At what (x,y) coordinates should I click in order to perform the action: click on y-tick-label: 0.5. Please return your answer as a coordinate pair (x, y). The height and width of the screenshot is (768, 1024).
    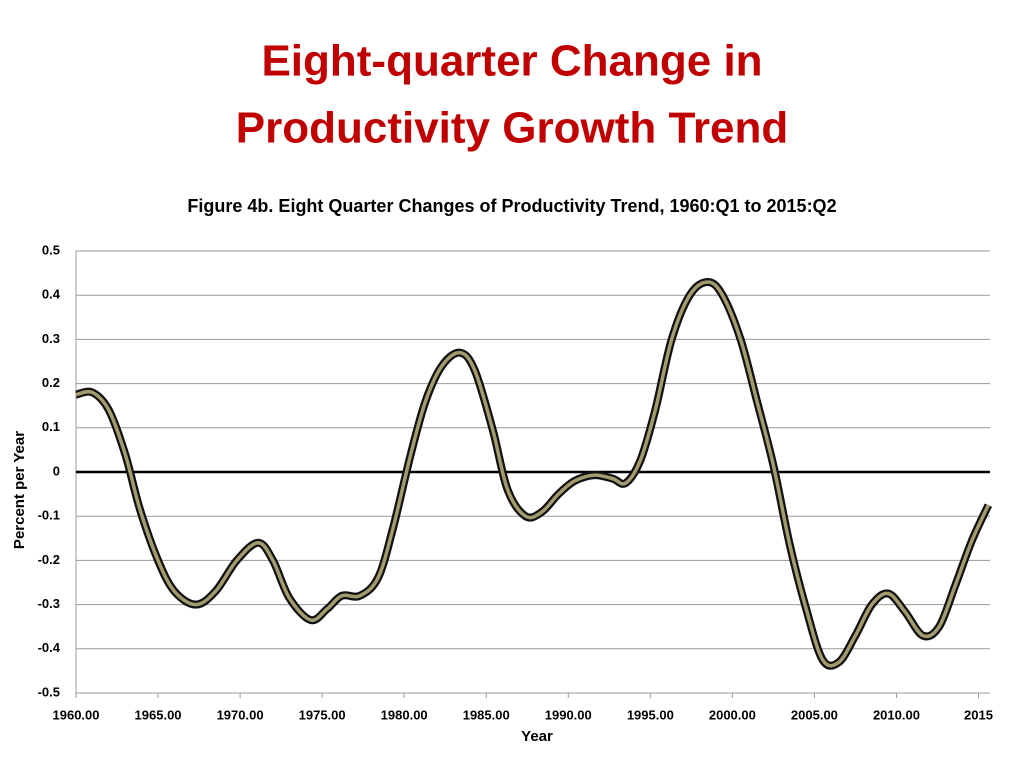
    Looking at the image, I should click on (51, 249).